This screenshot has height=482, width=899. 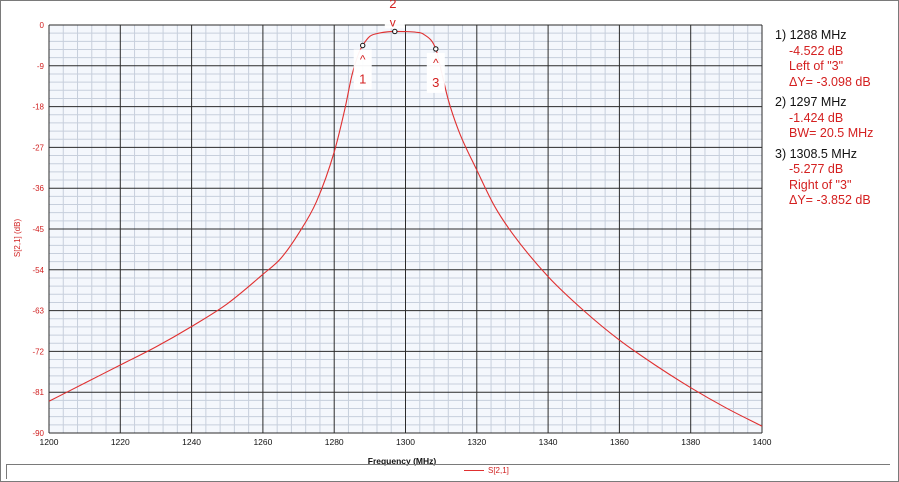 What do you see at coordinates (334, 442) in the screenshot?
I see `x-tick-label: 1280` at bounding box center [334, 442].